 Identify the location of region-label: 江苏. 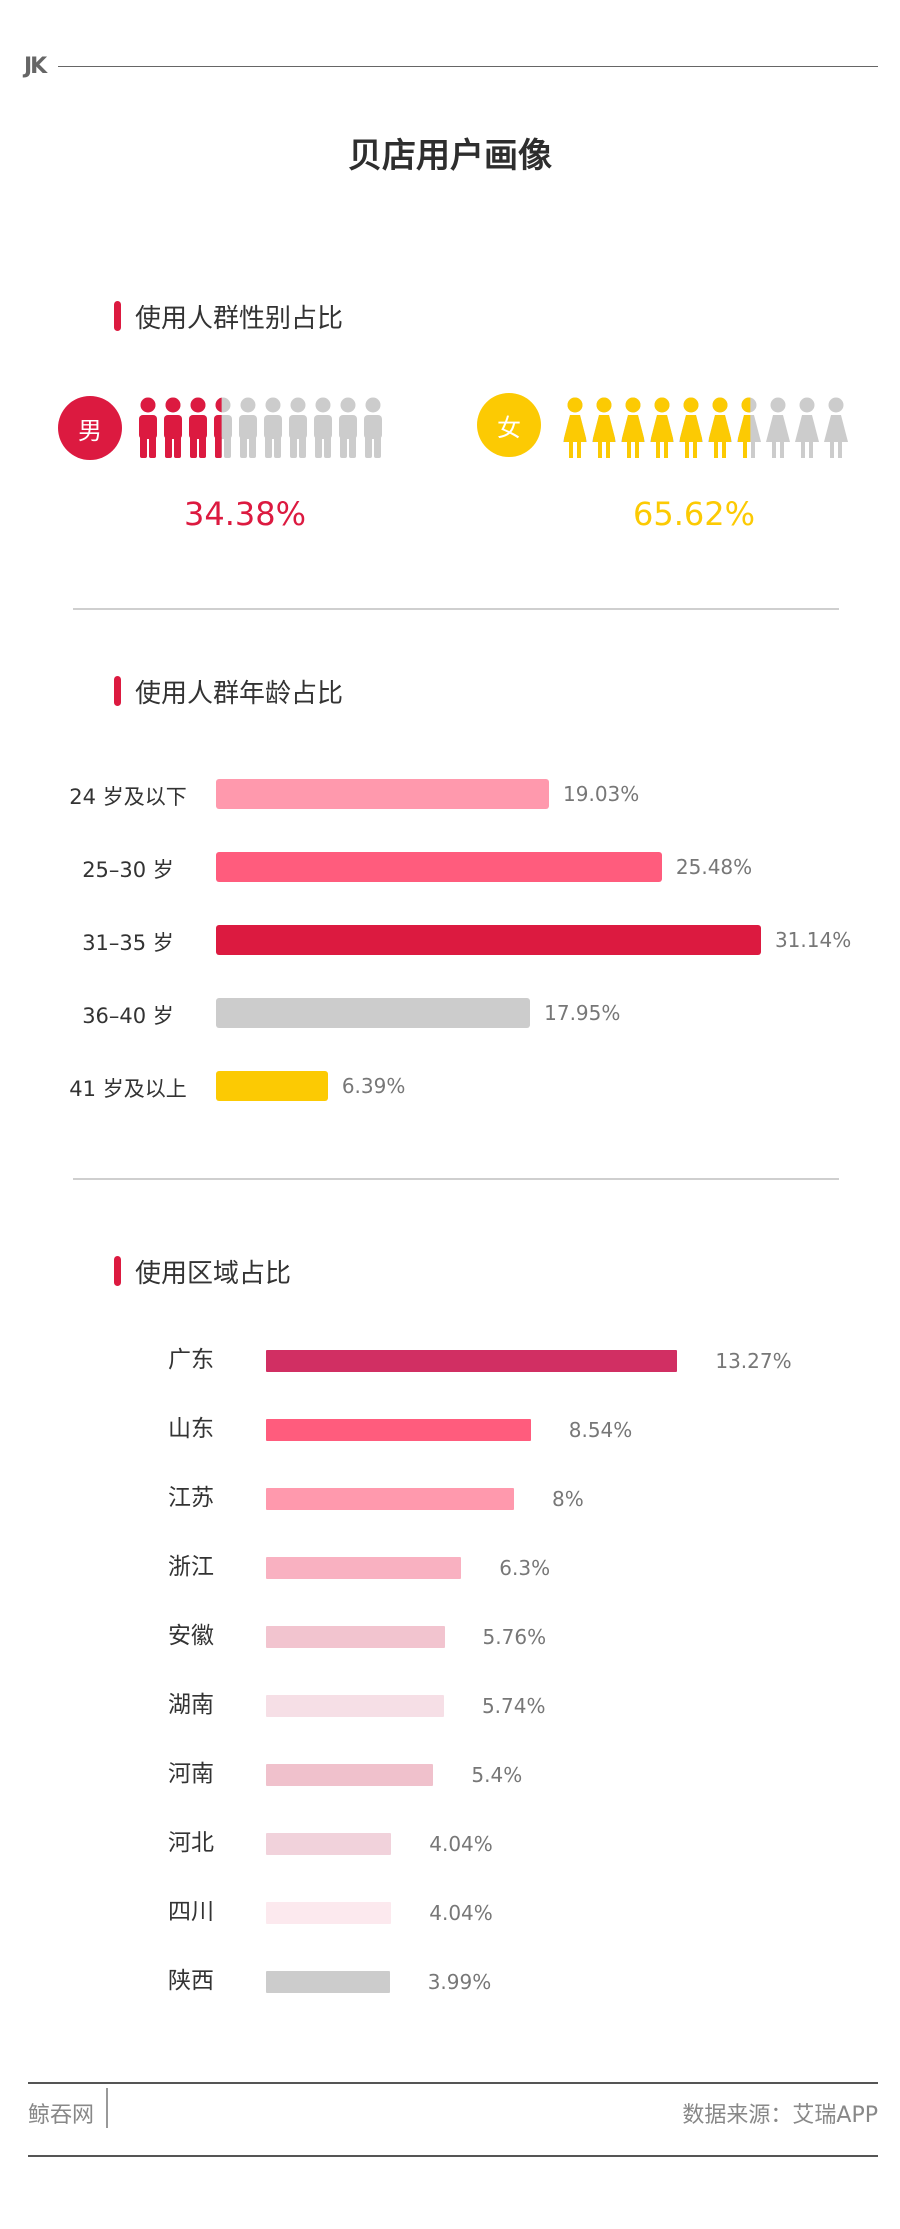
(191, 1498).